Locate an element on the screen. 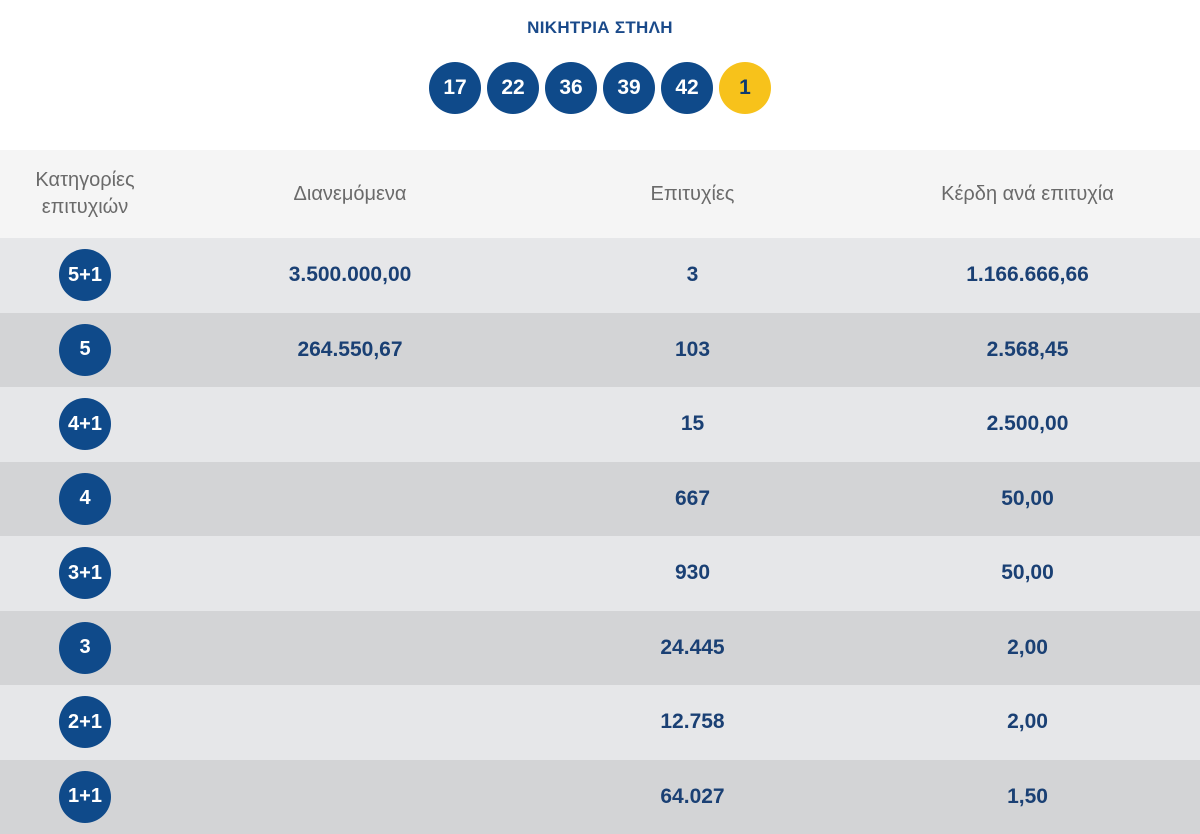 The height and width of the screenshot is (834, 1200). table-row: 3 24.445 2,00 is located at coordinates (600, 648).